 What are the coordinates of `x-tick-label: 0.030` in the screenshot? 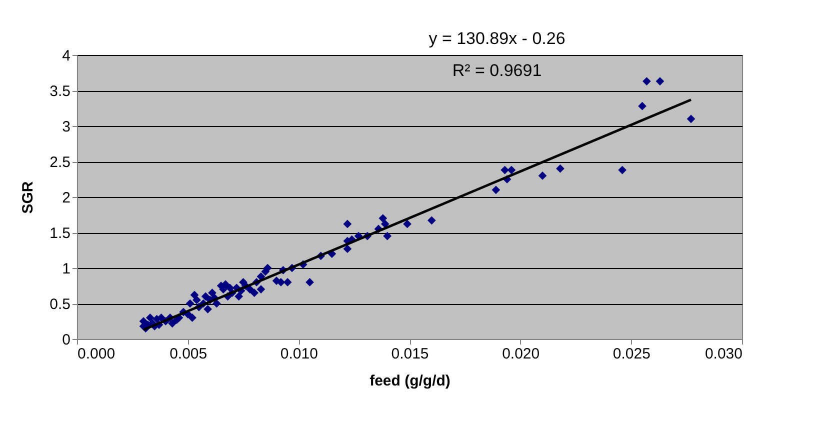 It's located at (723, 354).